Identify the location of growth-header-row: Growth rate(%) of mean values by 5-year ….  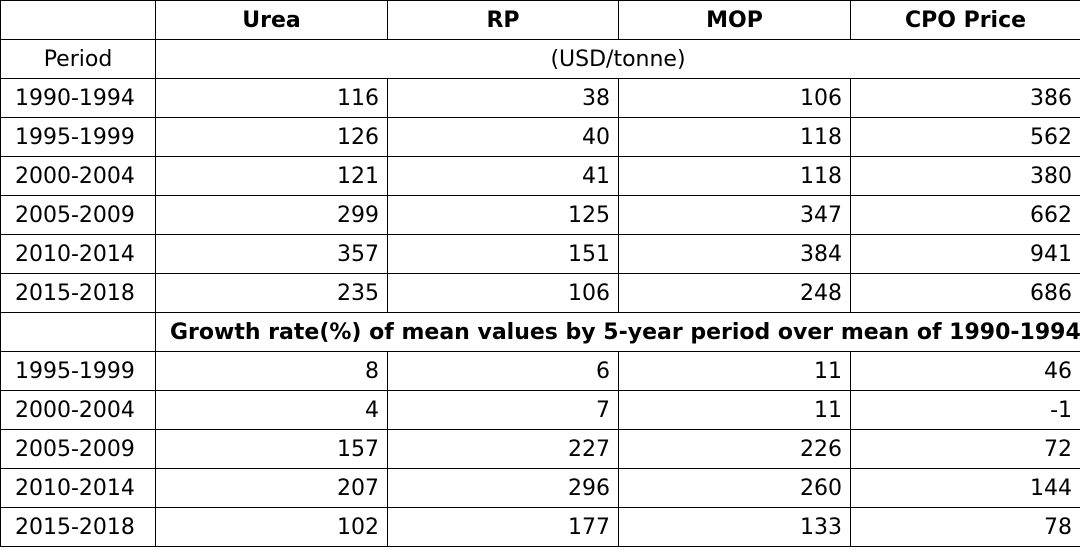
(540, 332).